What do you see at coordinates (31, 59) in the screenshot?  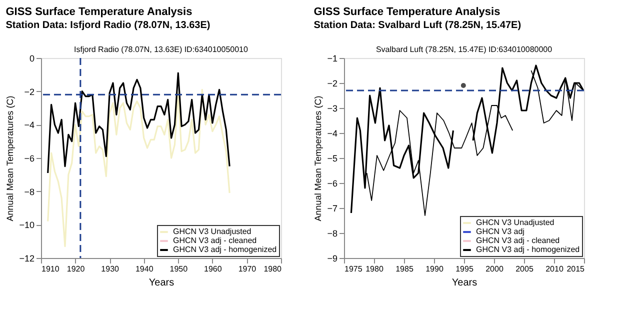 I see `y-tick-label: 0` at bounding box center [31, 59].